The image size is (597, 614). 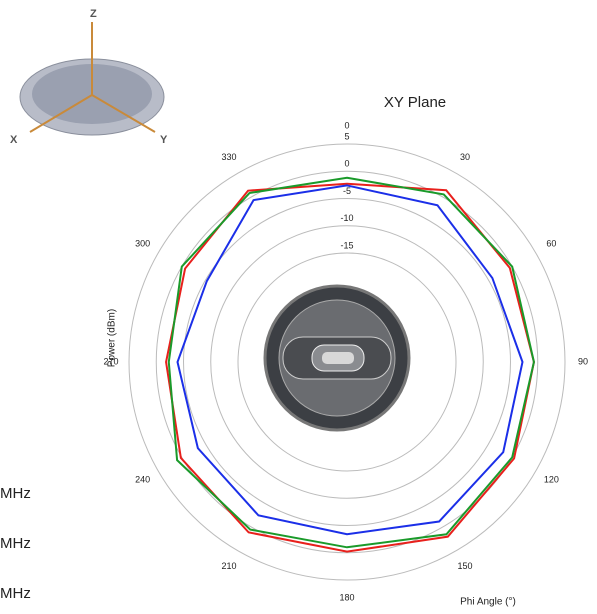 What do you see at coordinates (14, 140) in the screenshot?
I see `icon-x-label: X` at bounding box center [14, 140].